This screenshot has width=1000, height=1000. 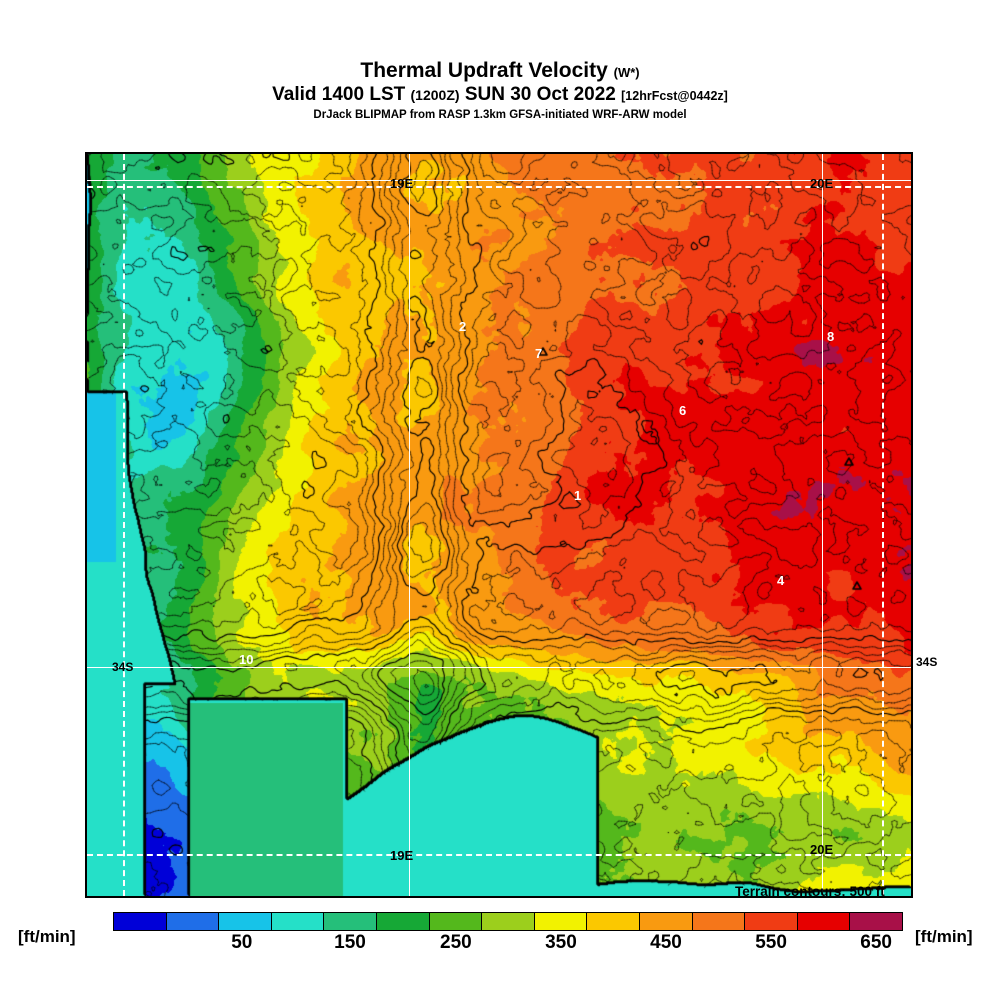 I want to click on site-marker-2: 2, so click(x=463, y=326).